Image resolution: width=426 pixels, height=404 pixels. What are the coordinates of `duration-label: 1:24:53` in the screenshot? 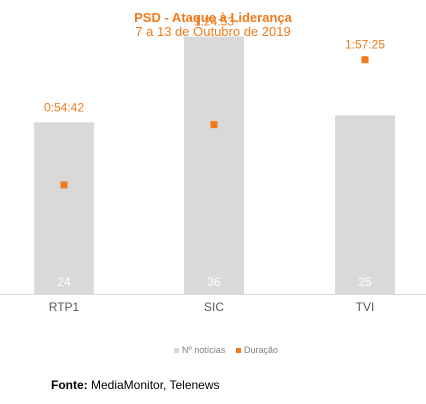 It's located at (214, 22).